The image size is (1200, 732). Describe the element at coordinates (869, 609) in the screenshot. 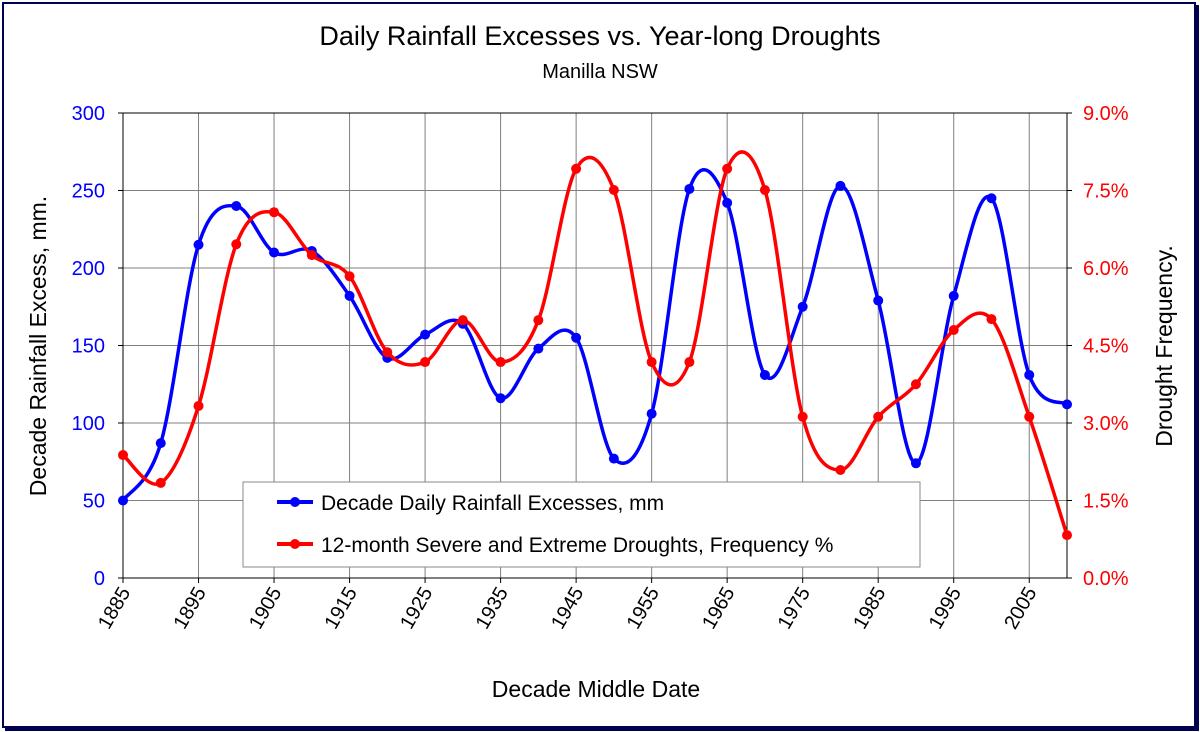

I see `x-tick-label: 1985` at that location.